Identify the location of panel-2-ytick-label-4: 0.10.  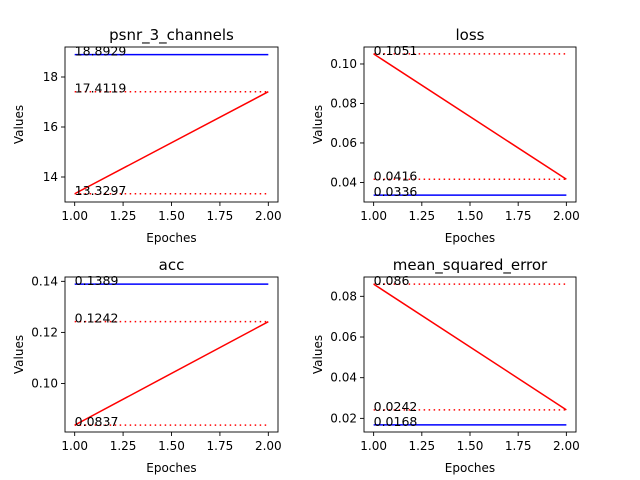
(343, 64).